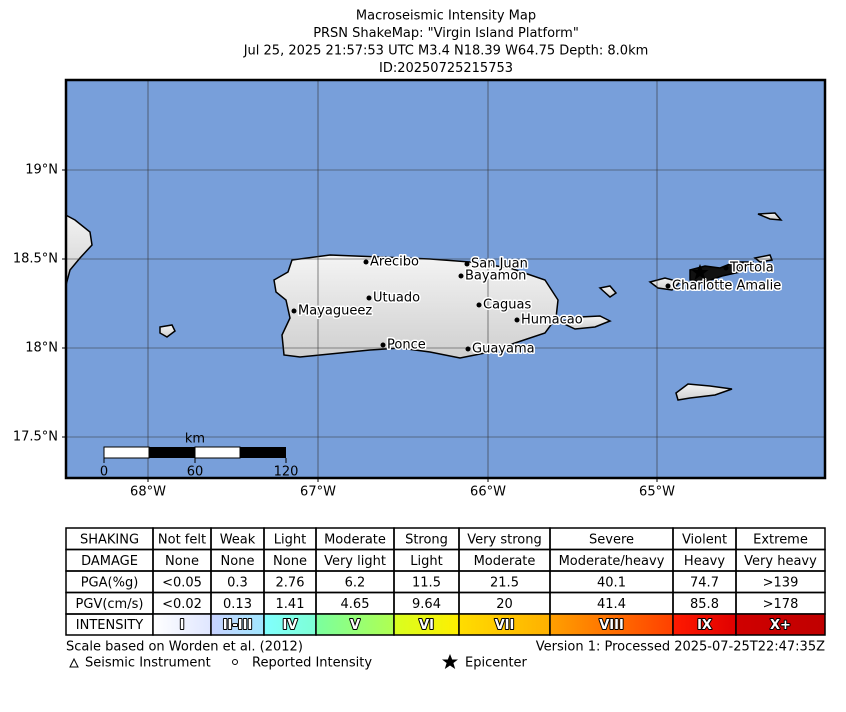  What do you see at coordinates (611, 582) in the screenshot?
I see `table-value: 40.1` at bounding box center [611, 582].